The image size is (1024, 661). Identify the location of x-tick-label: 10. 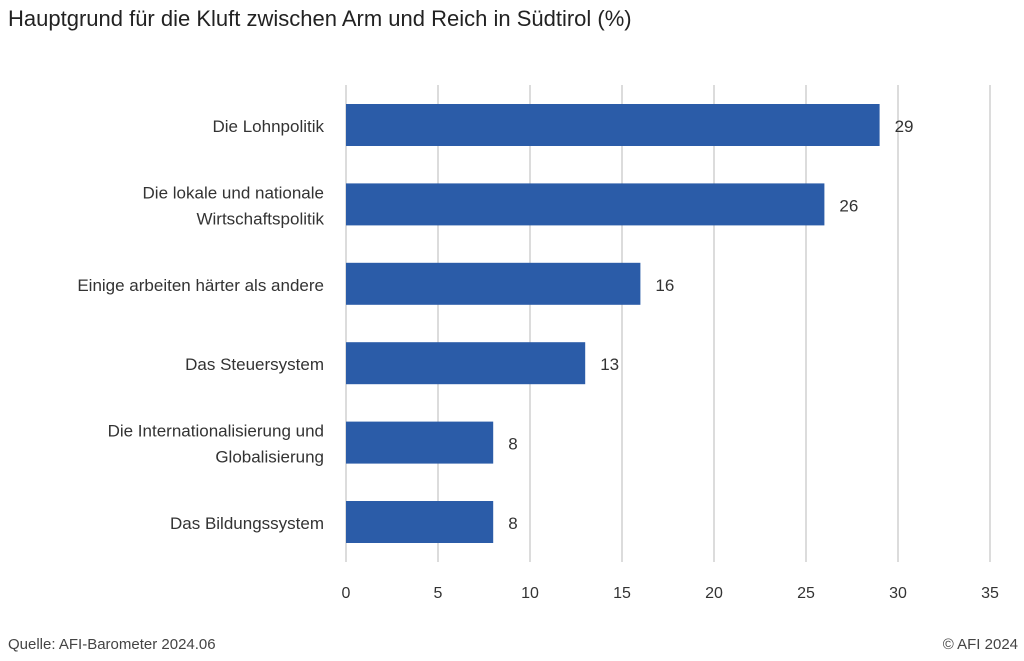
(530, 593).